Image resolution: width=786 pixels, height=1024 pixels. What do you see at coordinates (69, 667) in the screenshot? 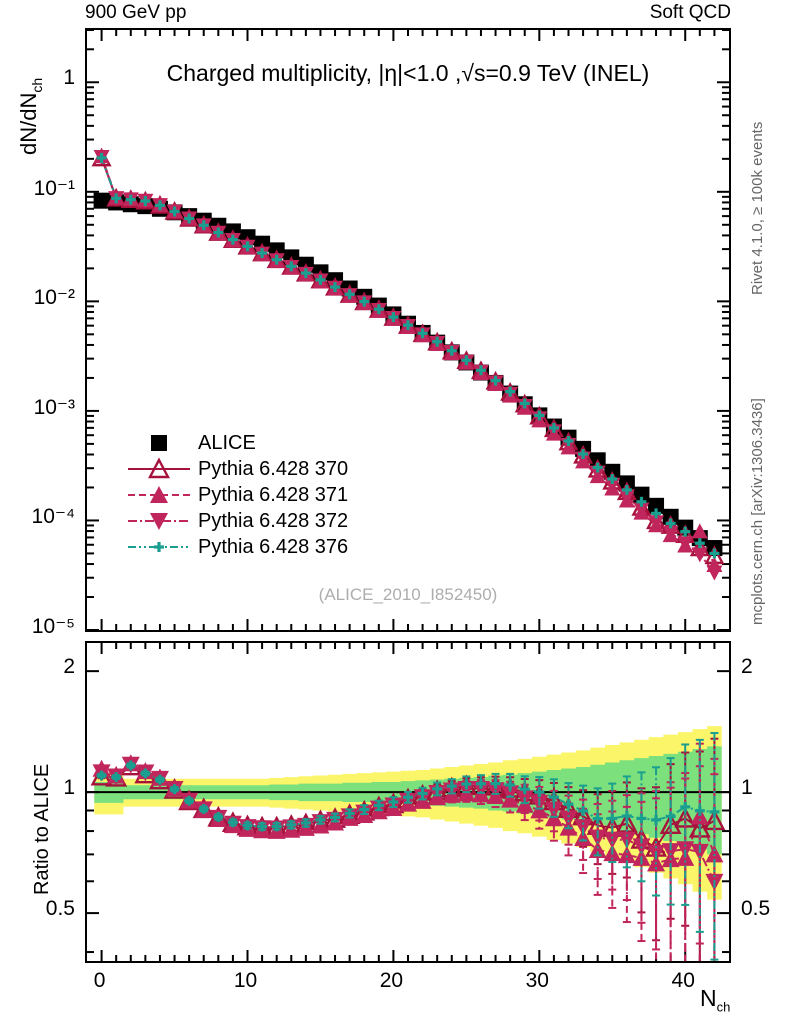
I see `ratio-y-tick-left-0: 2` at bounding box center [69, 667].